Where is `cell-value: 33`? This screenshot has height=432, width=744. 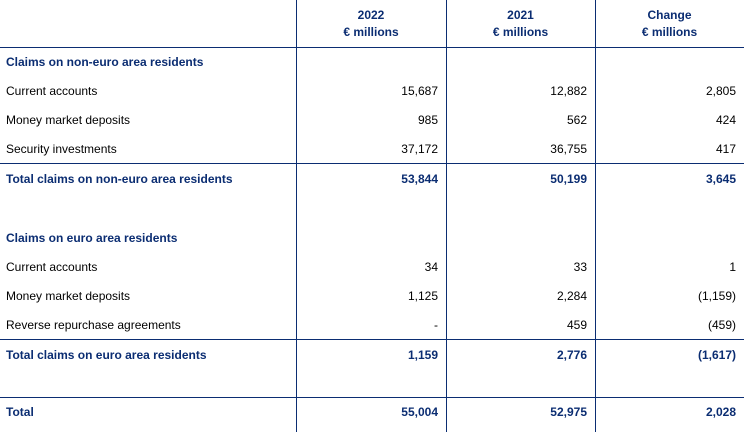
cell-value: 33 is located at coordinates (580, 267).